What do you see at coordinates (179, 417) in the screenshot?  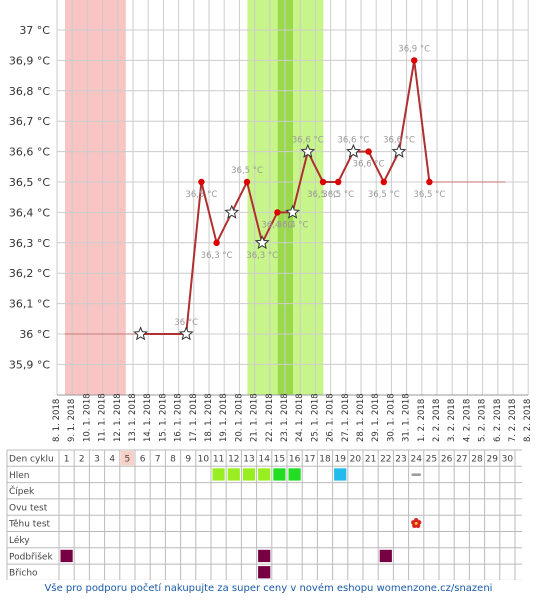 I see `x-tick-label: 16. 1. 2018` at bounding box center [179, 417].